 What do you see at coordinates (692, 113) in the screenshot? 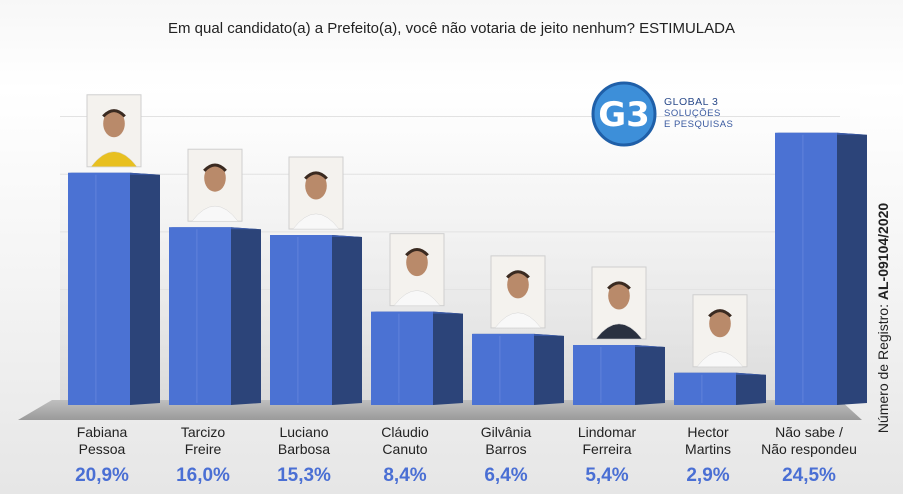
I see `logo-line-2: SOLUÇÕES` at bounding box center [692, 113].